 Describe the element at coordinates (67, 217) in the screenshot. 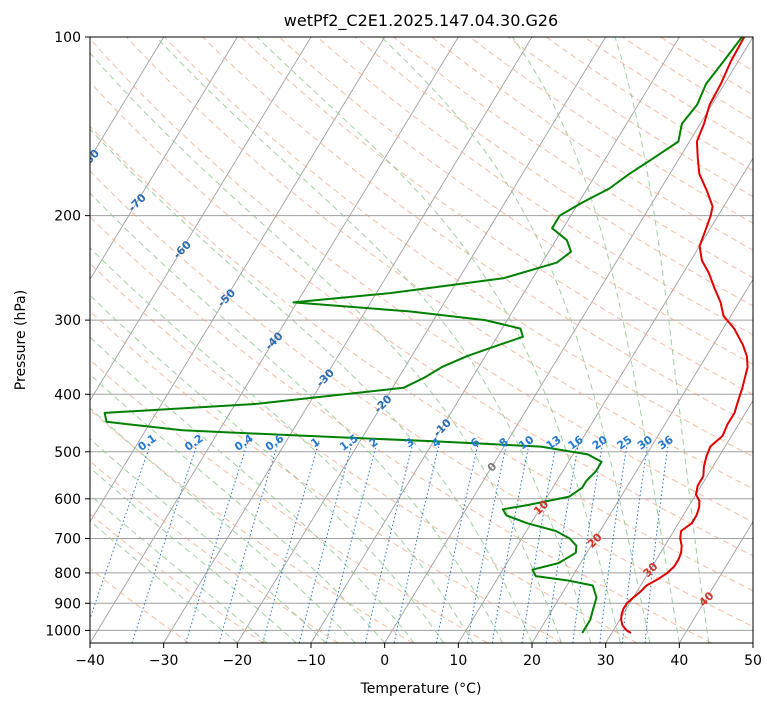

I see `y-tick-label: 200` at that location.